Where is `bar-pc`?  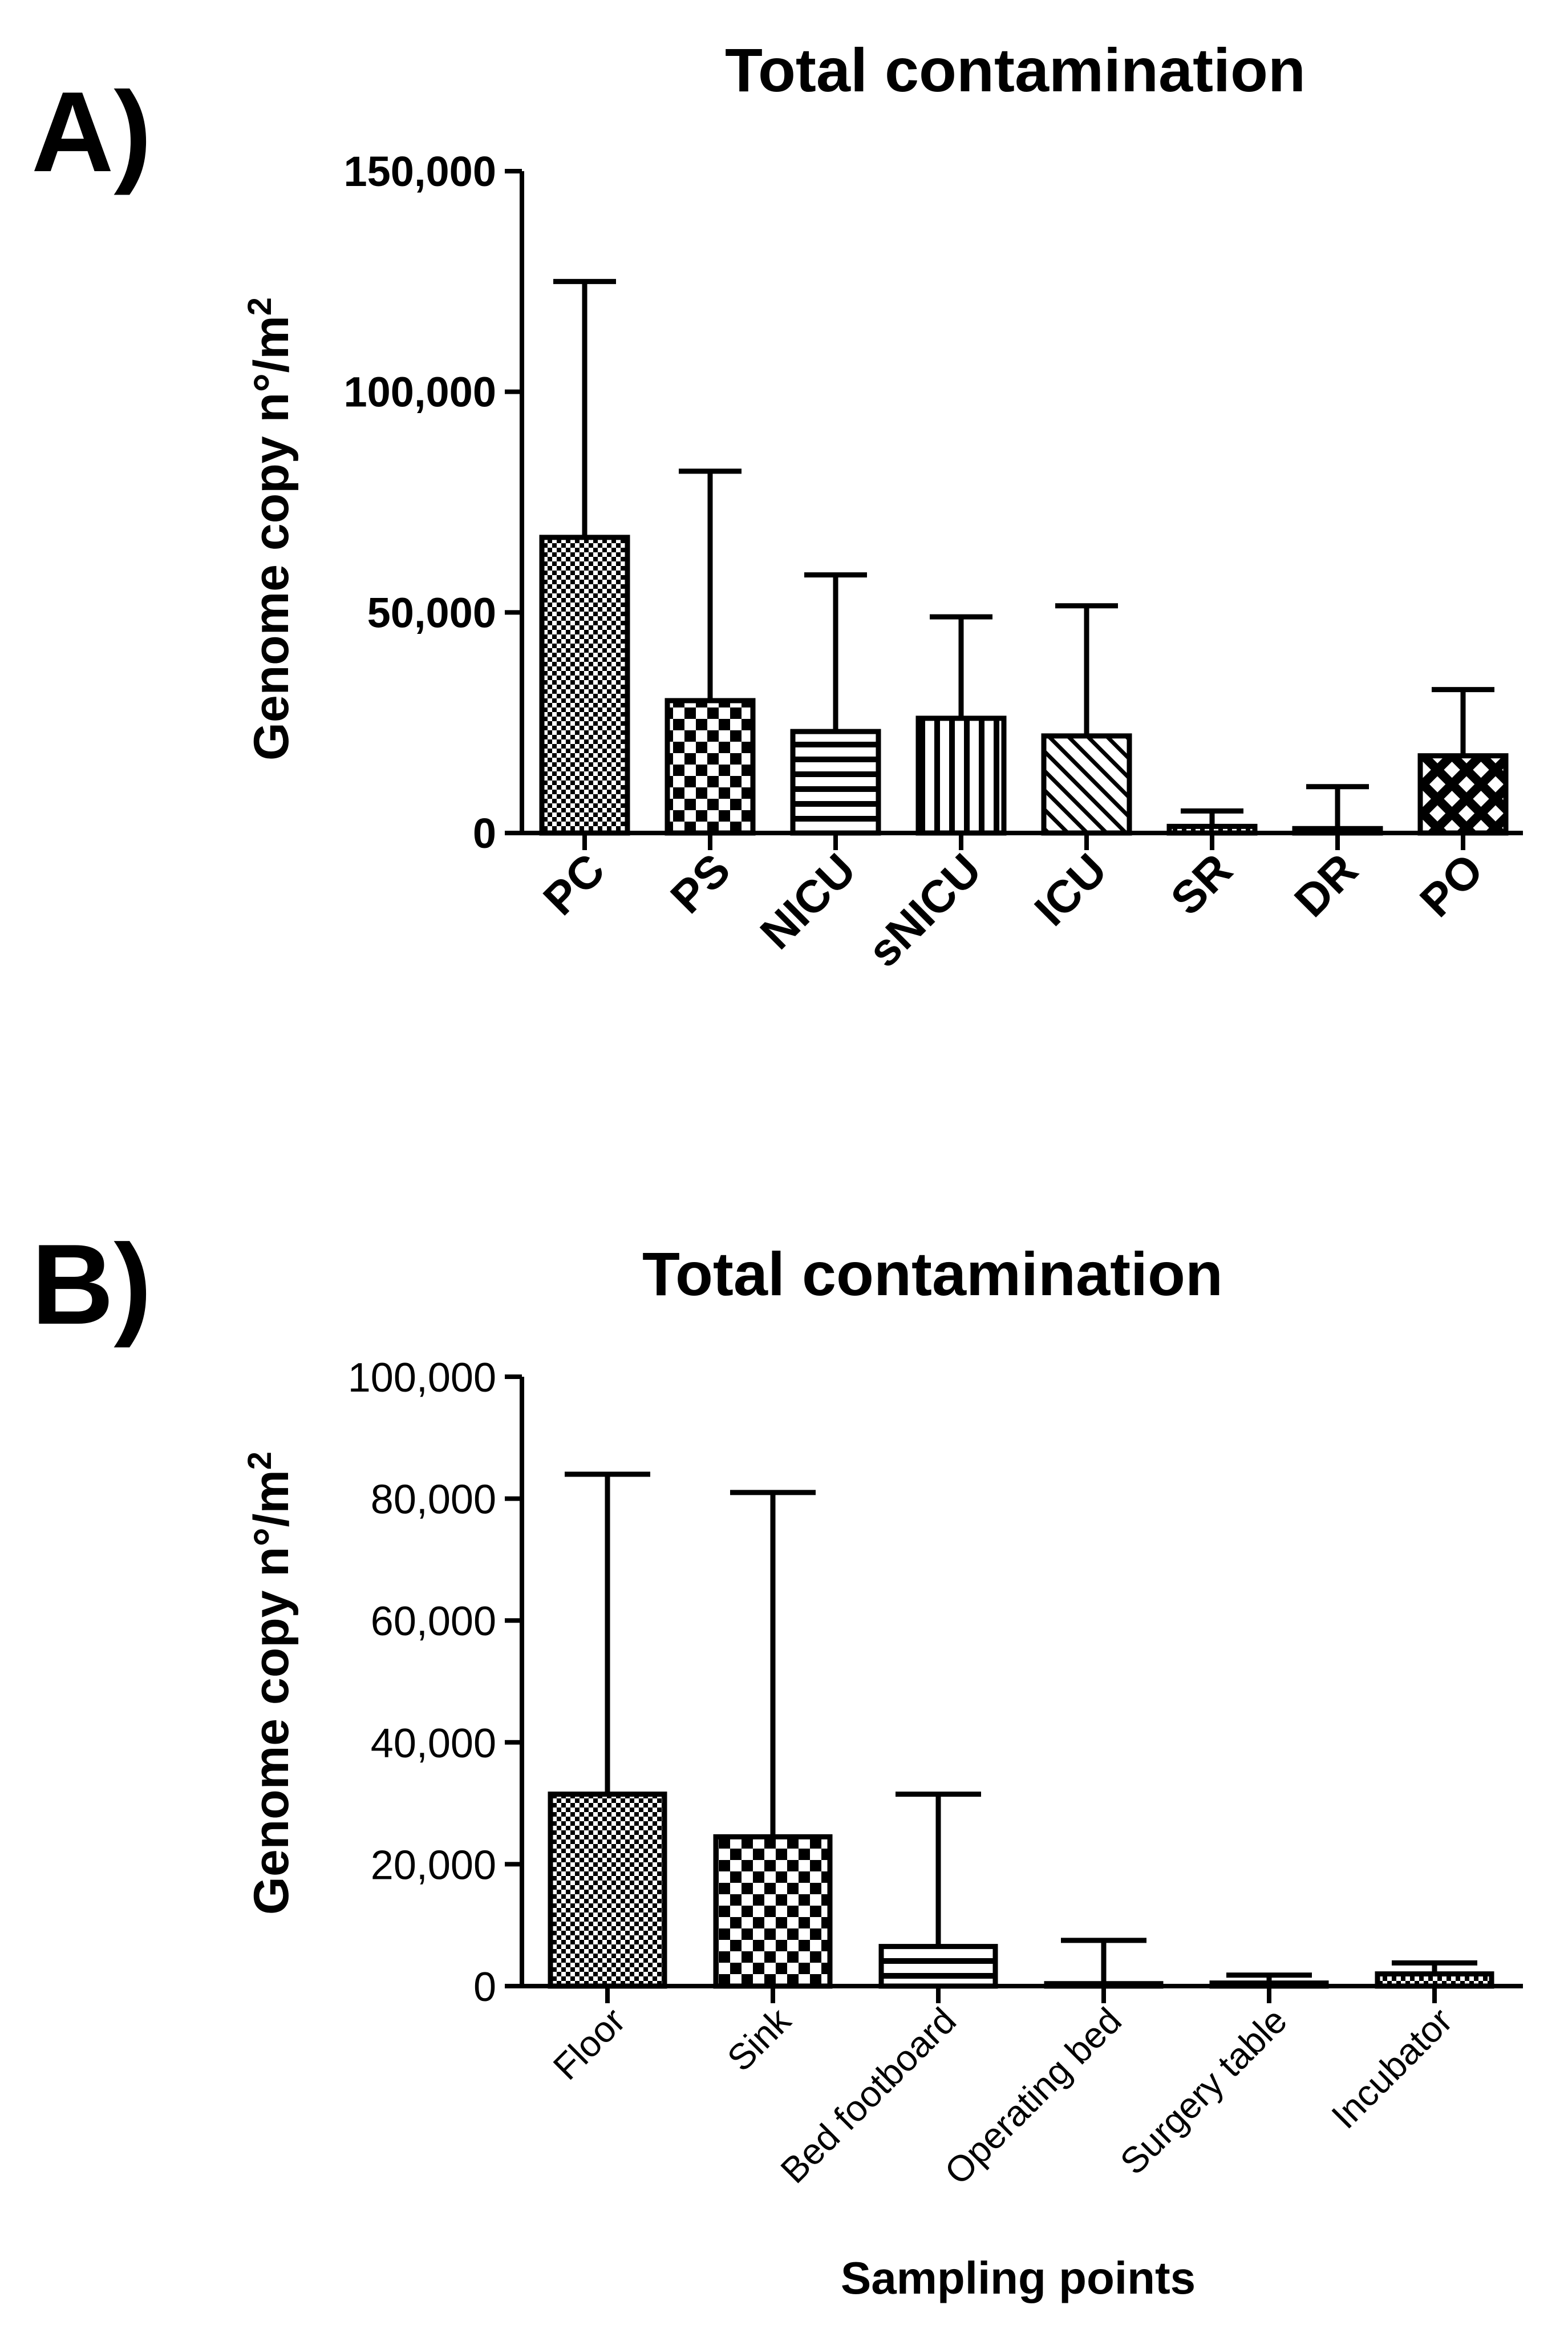 bar-pc is located at coordinates (584, 685).